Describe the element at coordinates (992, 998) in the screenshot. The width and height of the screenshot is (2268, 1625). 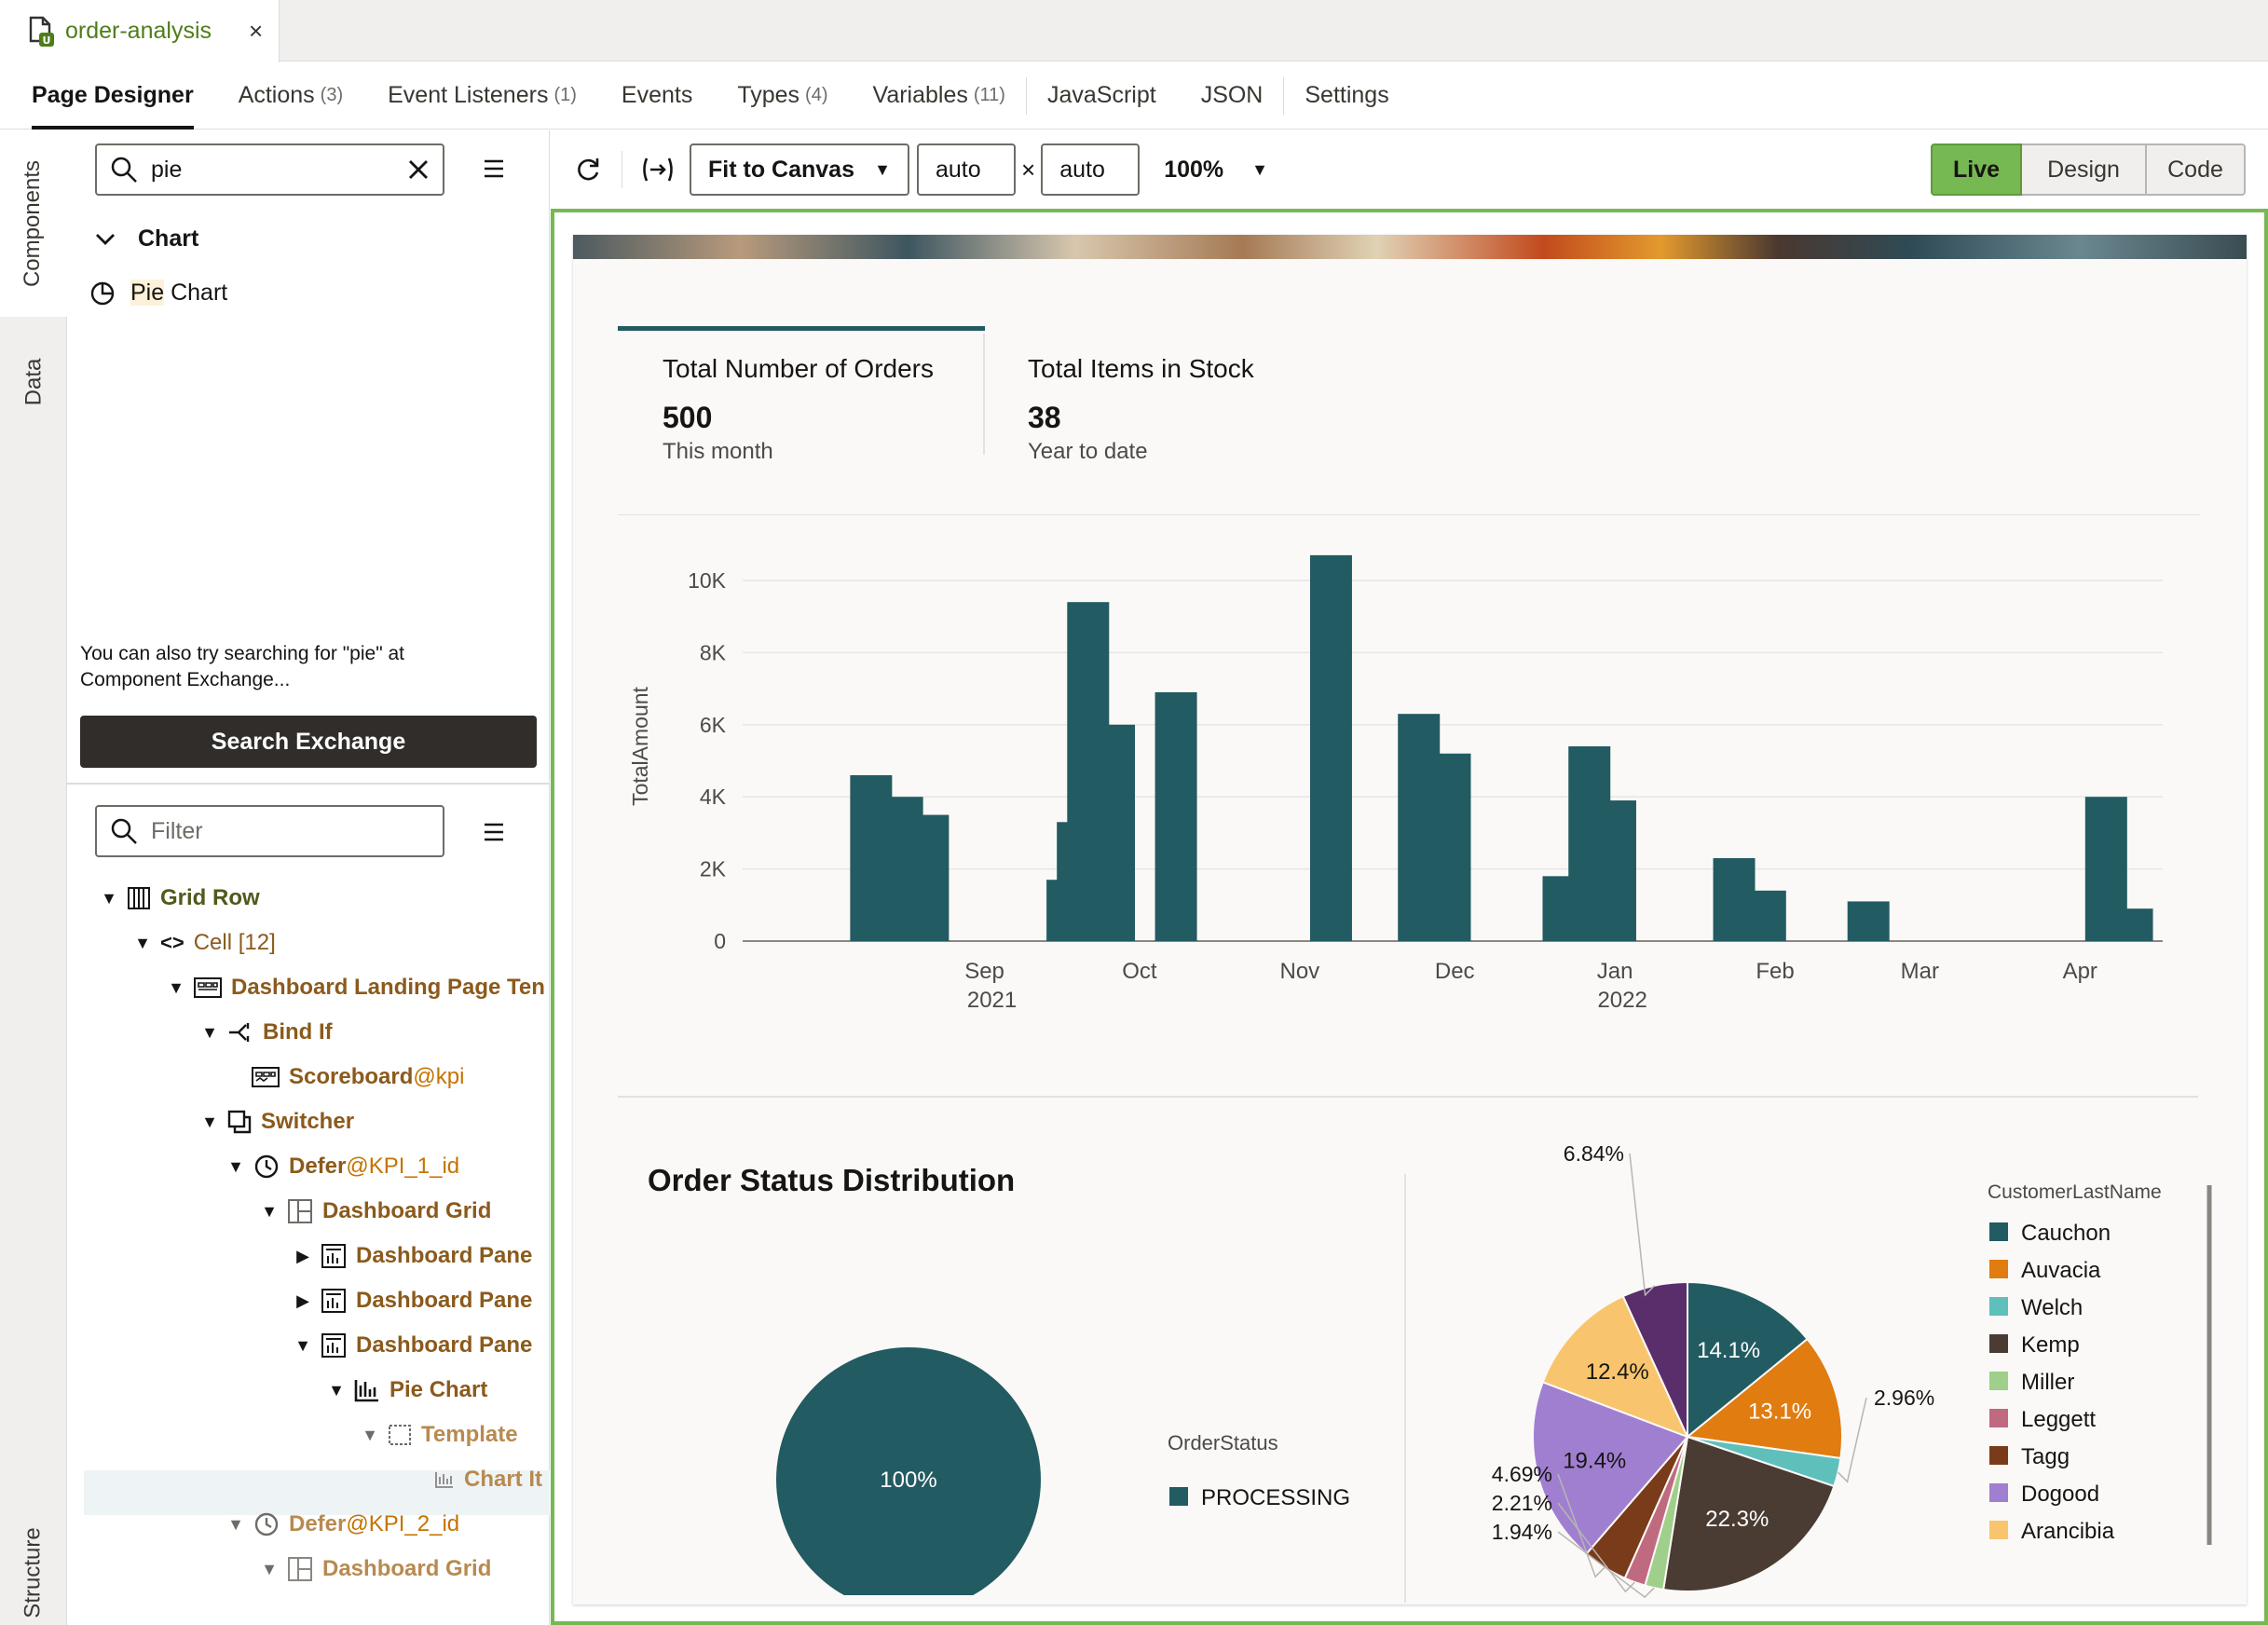
I see `x-tick-year: 2021` at that location.